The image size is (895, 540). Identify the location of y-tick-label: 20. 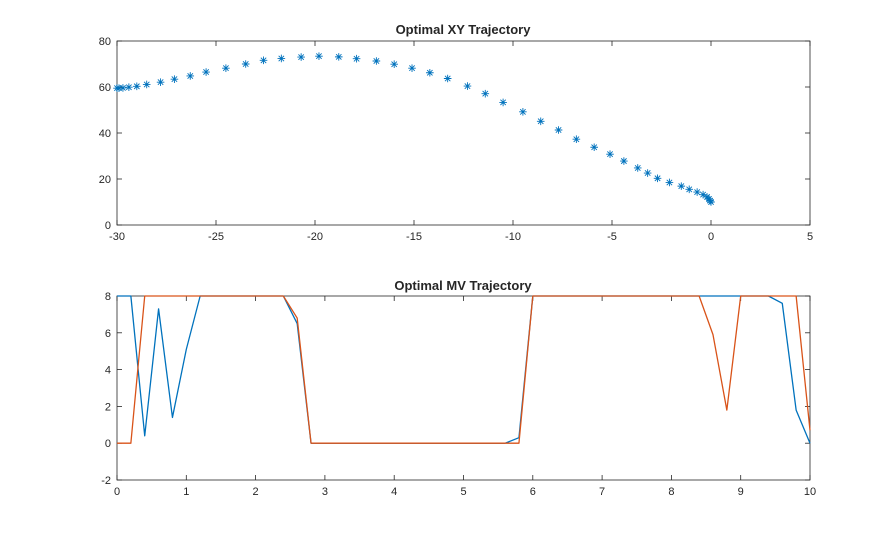
(105, 180).